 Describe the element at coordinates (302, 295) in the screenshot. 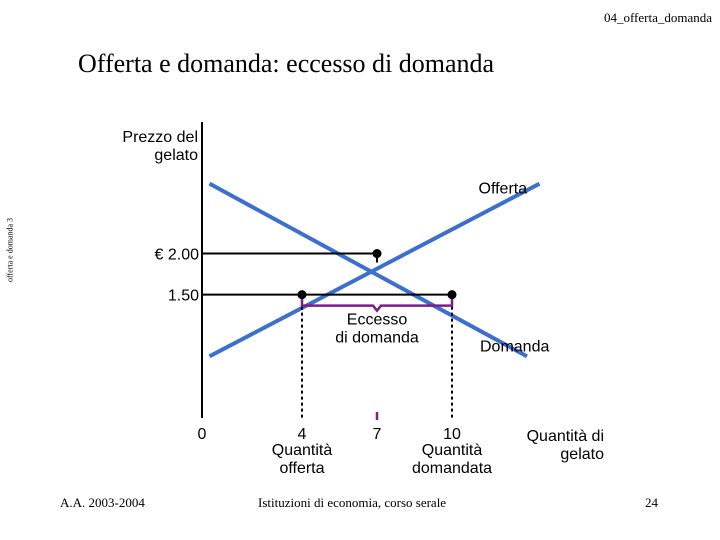

I see `quantity-supplied-point` at that location.